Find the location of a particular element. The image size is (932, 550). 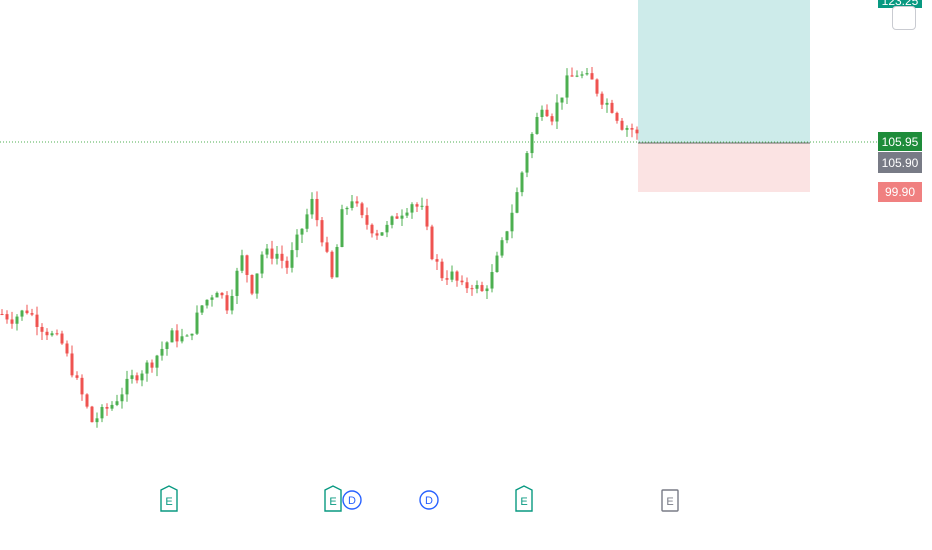

stop-label-text: 99.90 is located at coordinates (900, 192).